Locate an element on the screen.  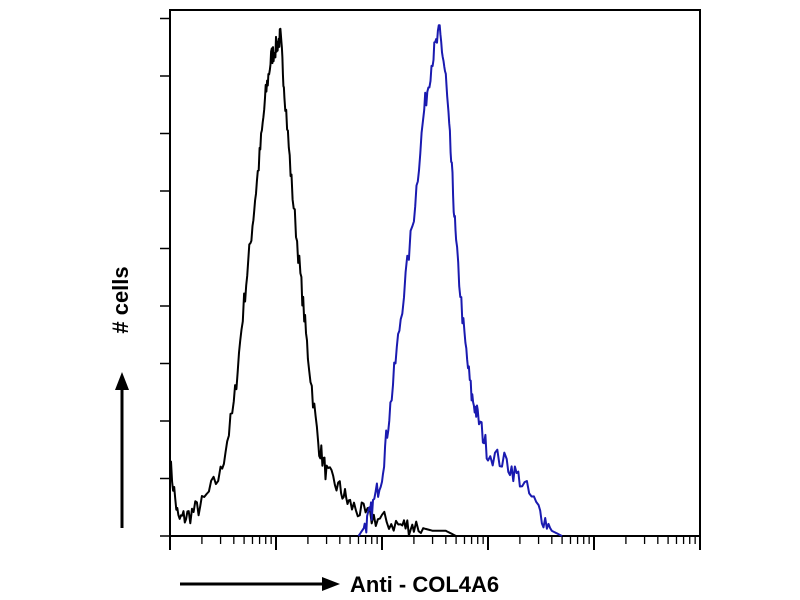
y-axis-arrowhead is located at coordinates (122, 381).